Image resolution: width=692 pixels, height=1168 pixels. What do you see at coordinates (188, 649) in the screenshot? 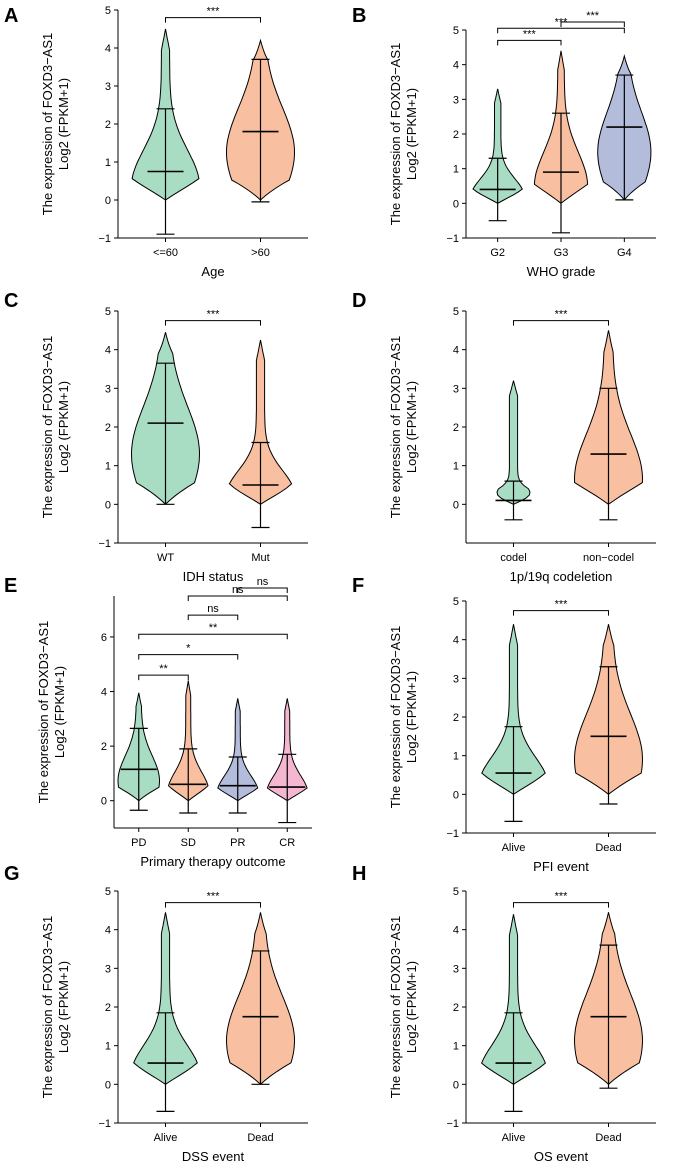
I see `significance-label: *` at bounding box center [188, 649].